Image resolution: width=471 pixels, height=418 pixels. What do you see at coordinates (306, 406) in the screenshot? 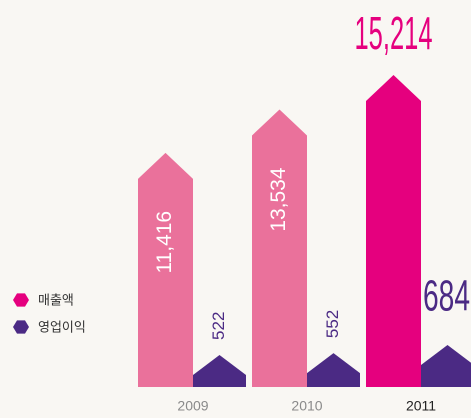
I see `x-tick-label: 2010` at bounding box center [306, 406].